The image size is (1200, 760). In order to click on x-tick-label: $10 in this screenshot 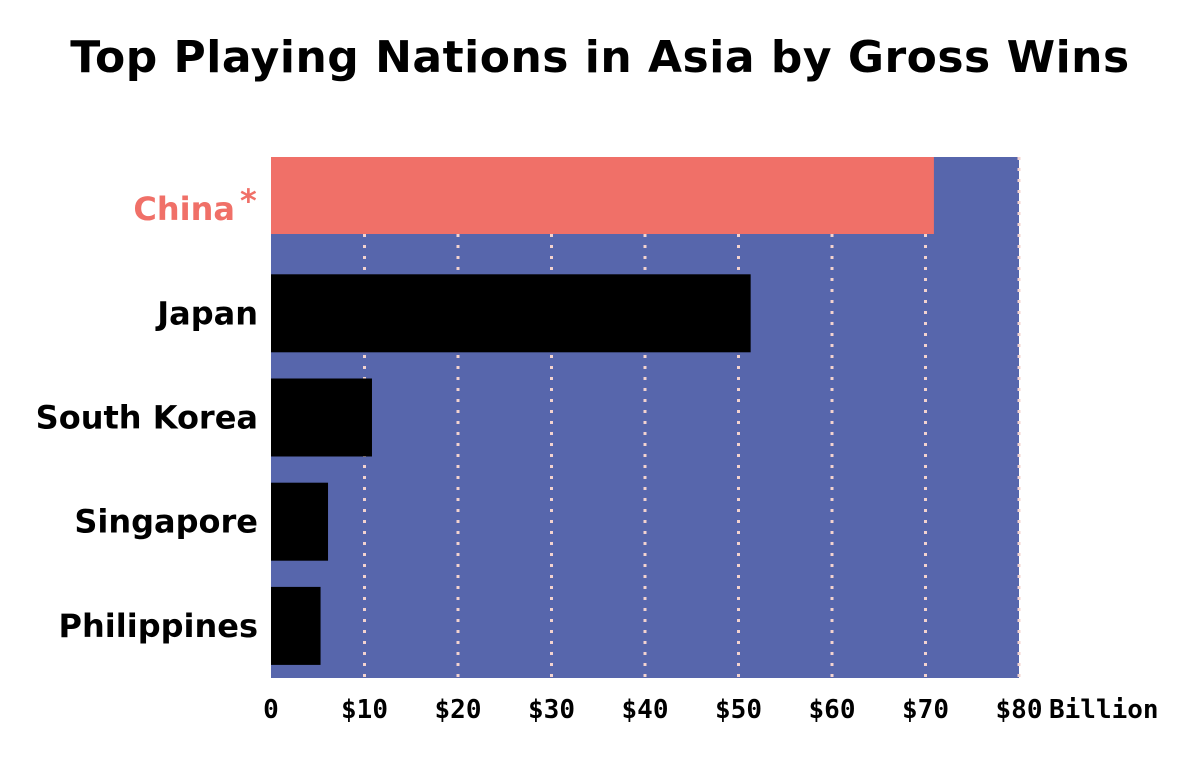, I will do `click(364, 710)`.